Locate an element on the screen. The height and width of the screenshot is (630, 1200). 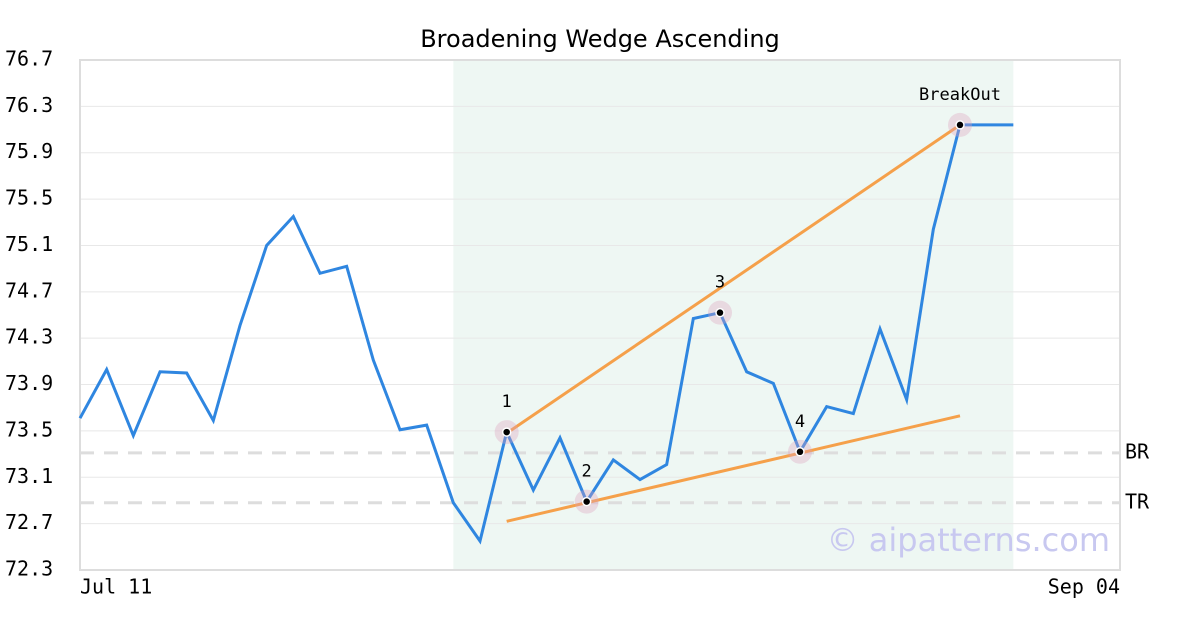
y-tick-label: 74.3 is located at coordinates (29, 337).